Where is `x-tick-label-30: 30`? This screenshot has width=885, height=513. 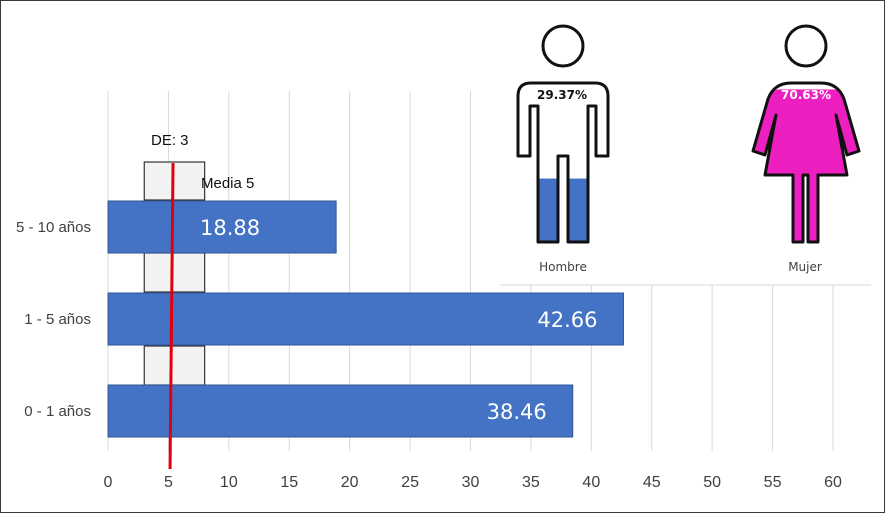 x-tick-label-30: 30 is located at coordinates (471, 482).